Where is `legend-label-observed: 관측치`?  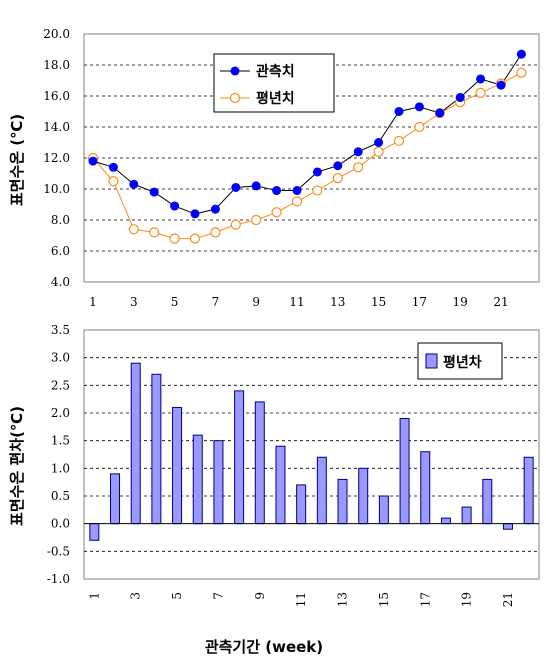 legend-label-observed: 관측치 is located at coordinates (275, 71).